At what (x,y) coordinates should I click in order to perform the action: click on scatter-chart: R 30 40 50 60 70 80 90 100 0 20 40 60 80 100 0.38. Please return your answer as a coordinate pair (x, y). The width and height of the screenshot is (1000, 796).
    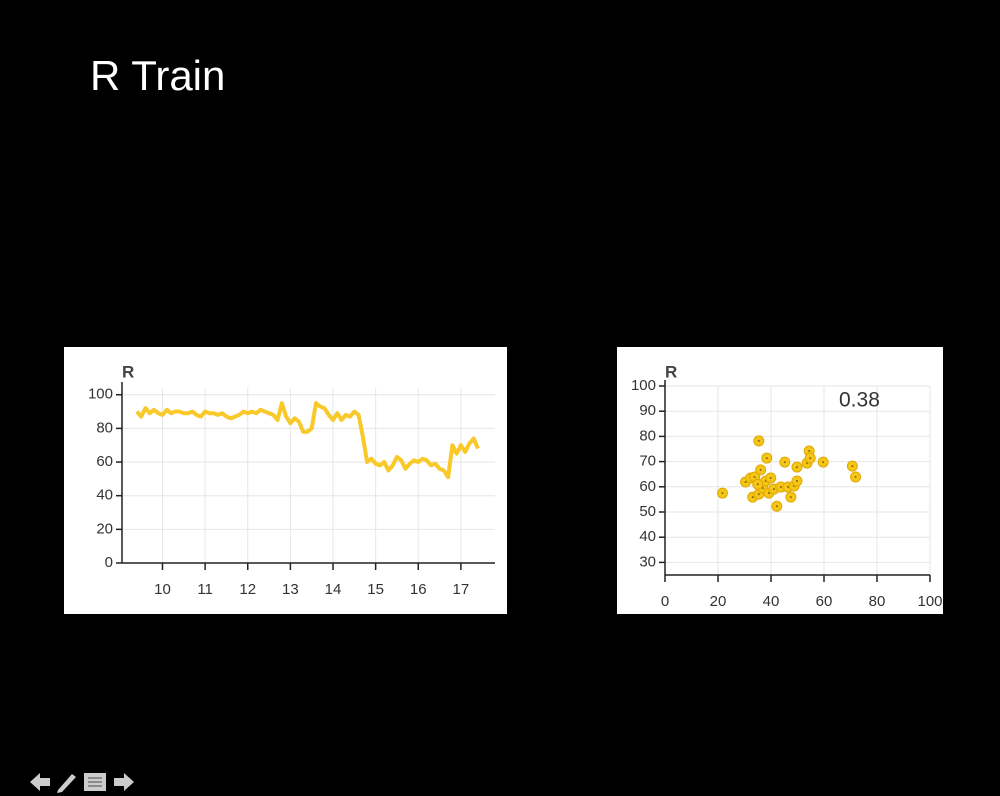
    Looking at the image, I should click on (780, 480).